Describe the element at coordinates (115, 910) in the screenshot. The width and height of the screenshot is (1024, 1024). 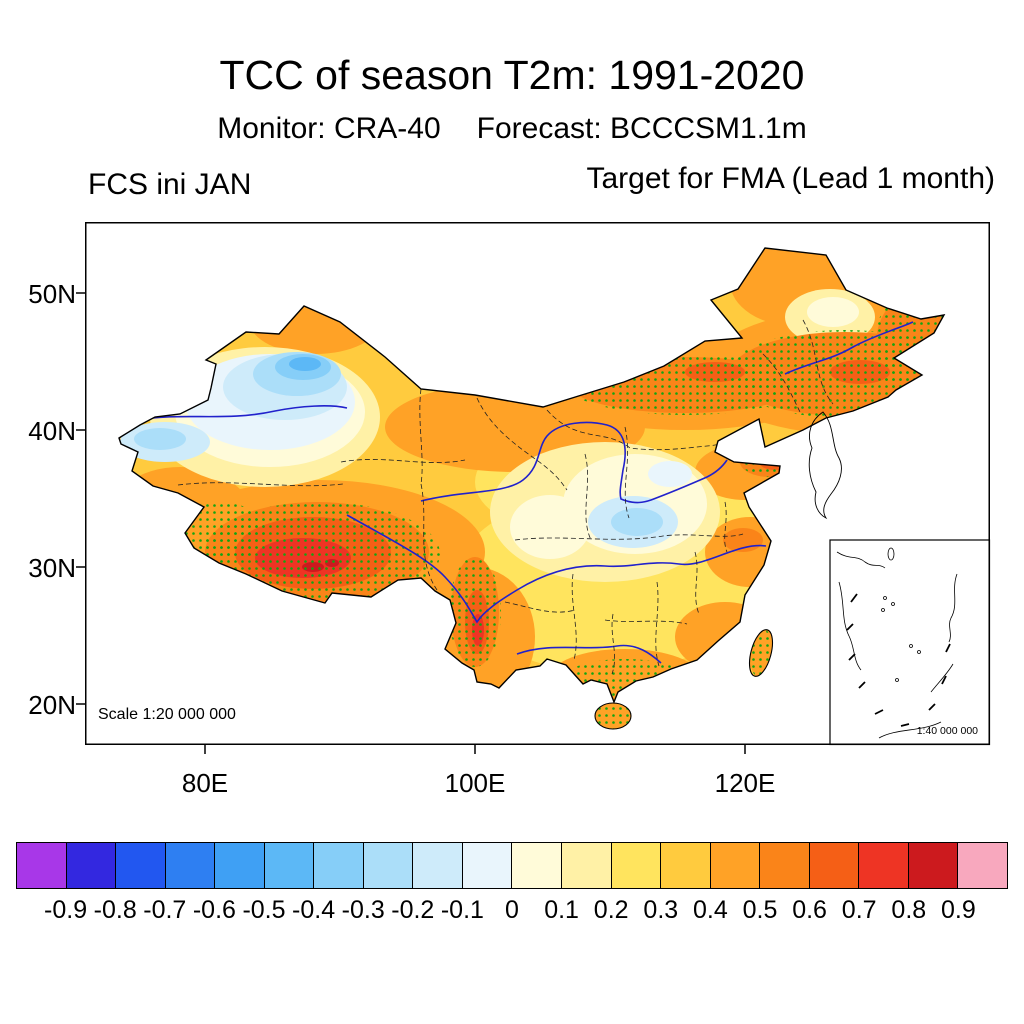
I see `colorbar-tick-label: -0.8` at that location.